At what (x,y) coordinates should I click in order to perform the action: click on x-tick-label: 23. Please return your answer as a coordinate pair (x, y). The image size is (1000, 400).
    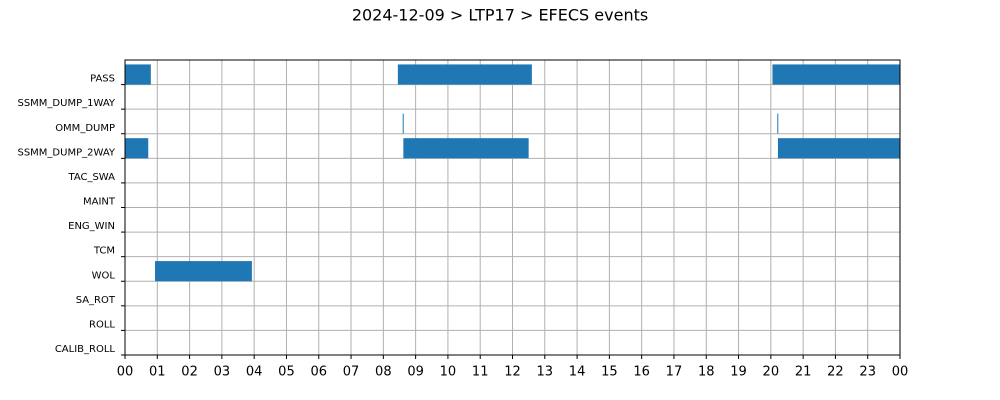
    Looking at the image, I should click on (867, 372).